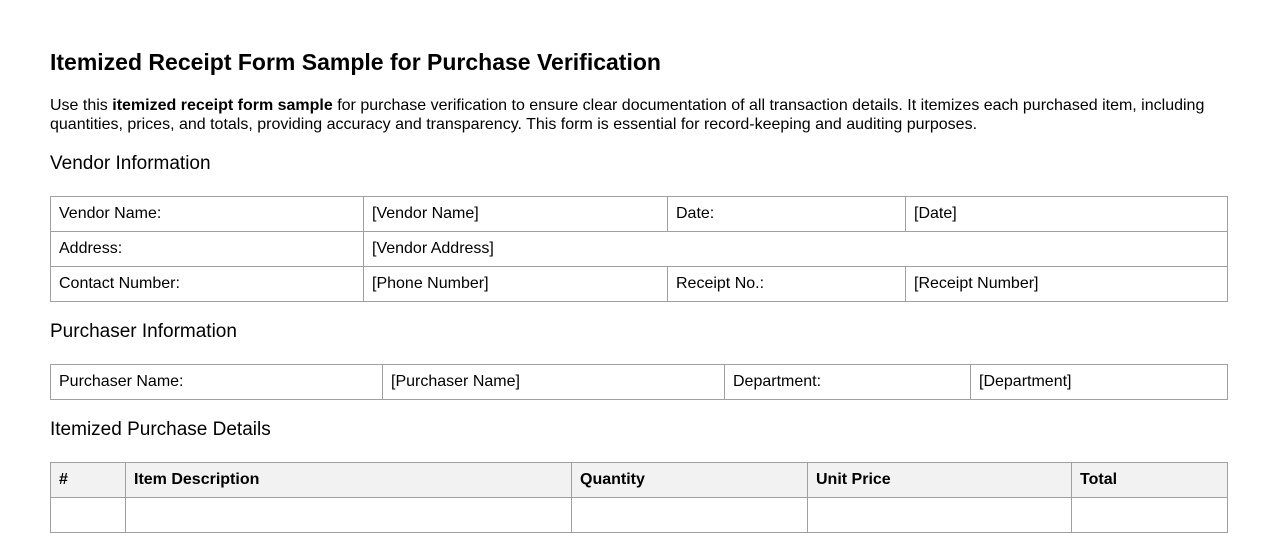 The height and width of the screenshot is (533, 1278). What do you see at coordinates (348, 480) in the screenshot?
I see `column-header-description: Item Description` at bounding box center [348, 480].